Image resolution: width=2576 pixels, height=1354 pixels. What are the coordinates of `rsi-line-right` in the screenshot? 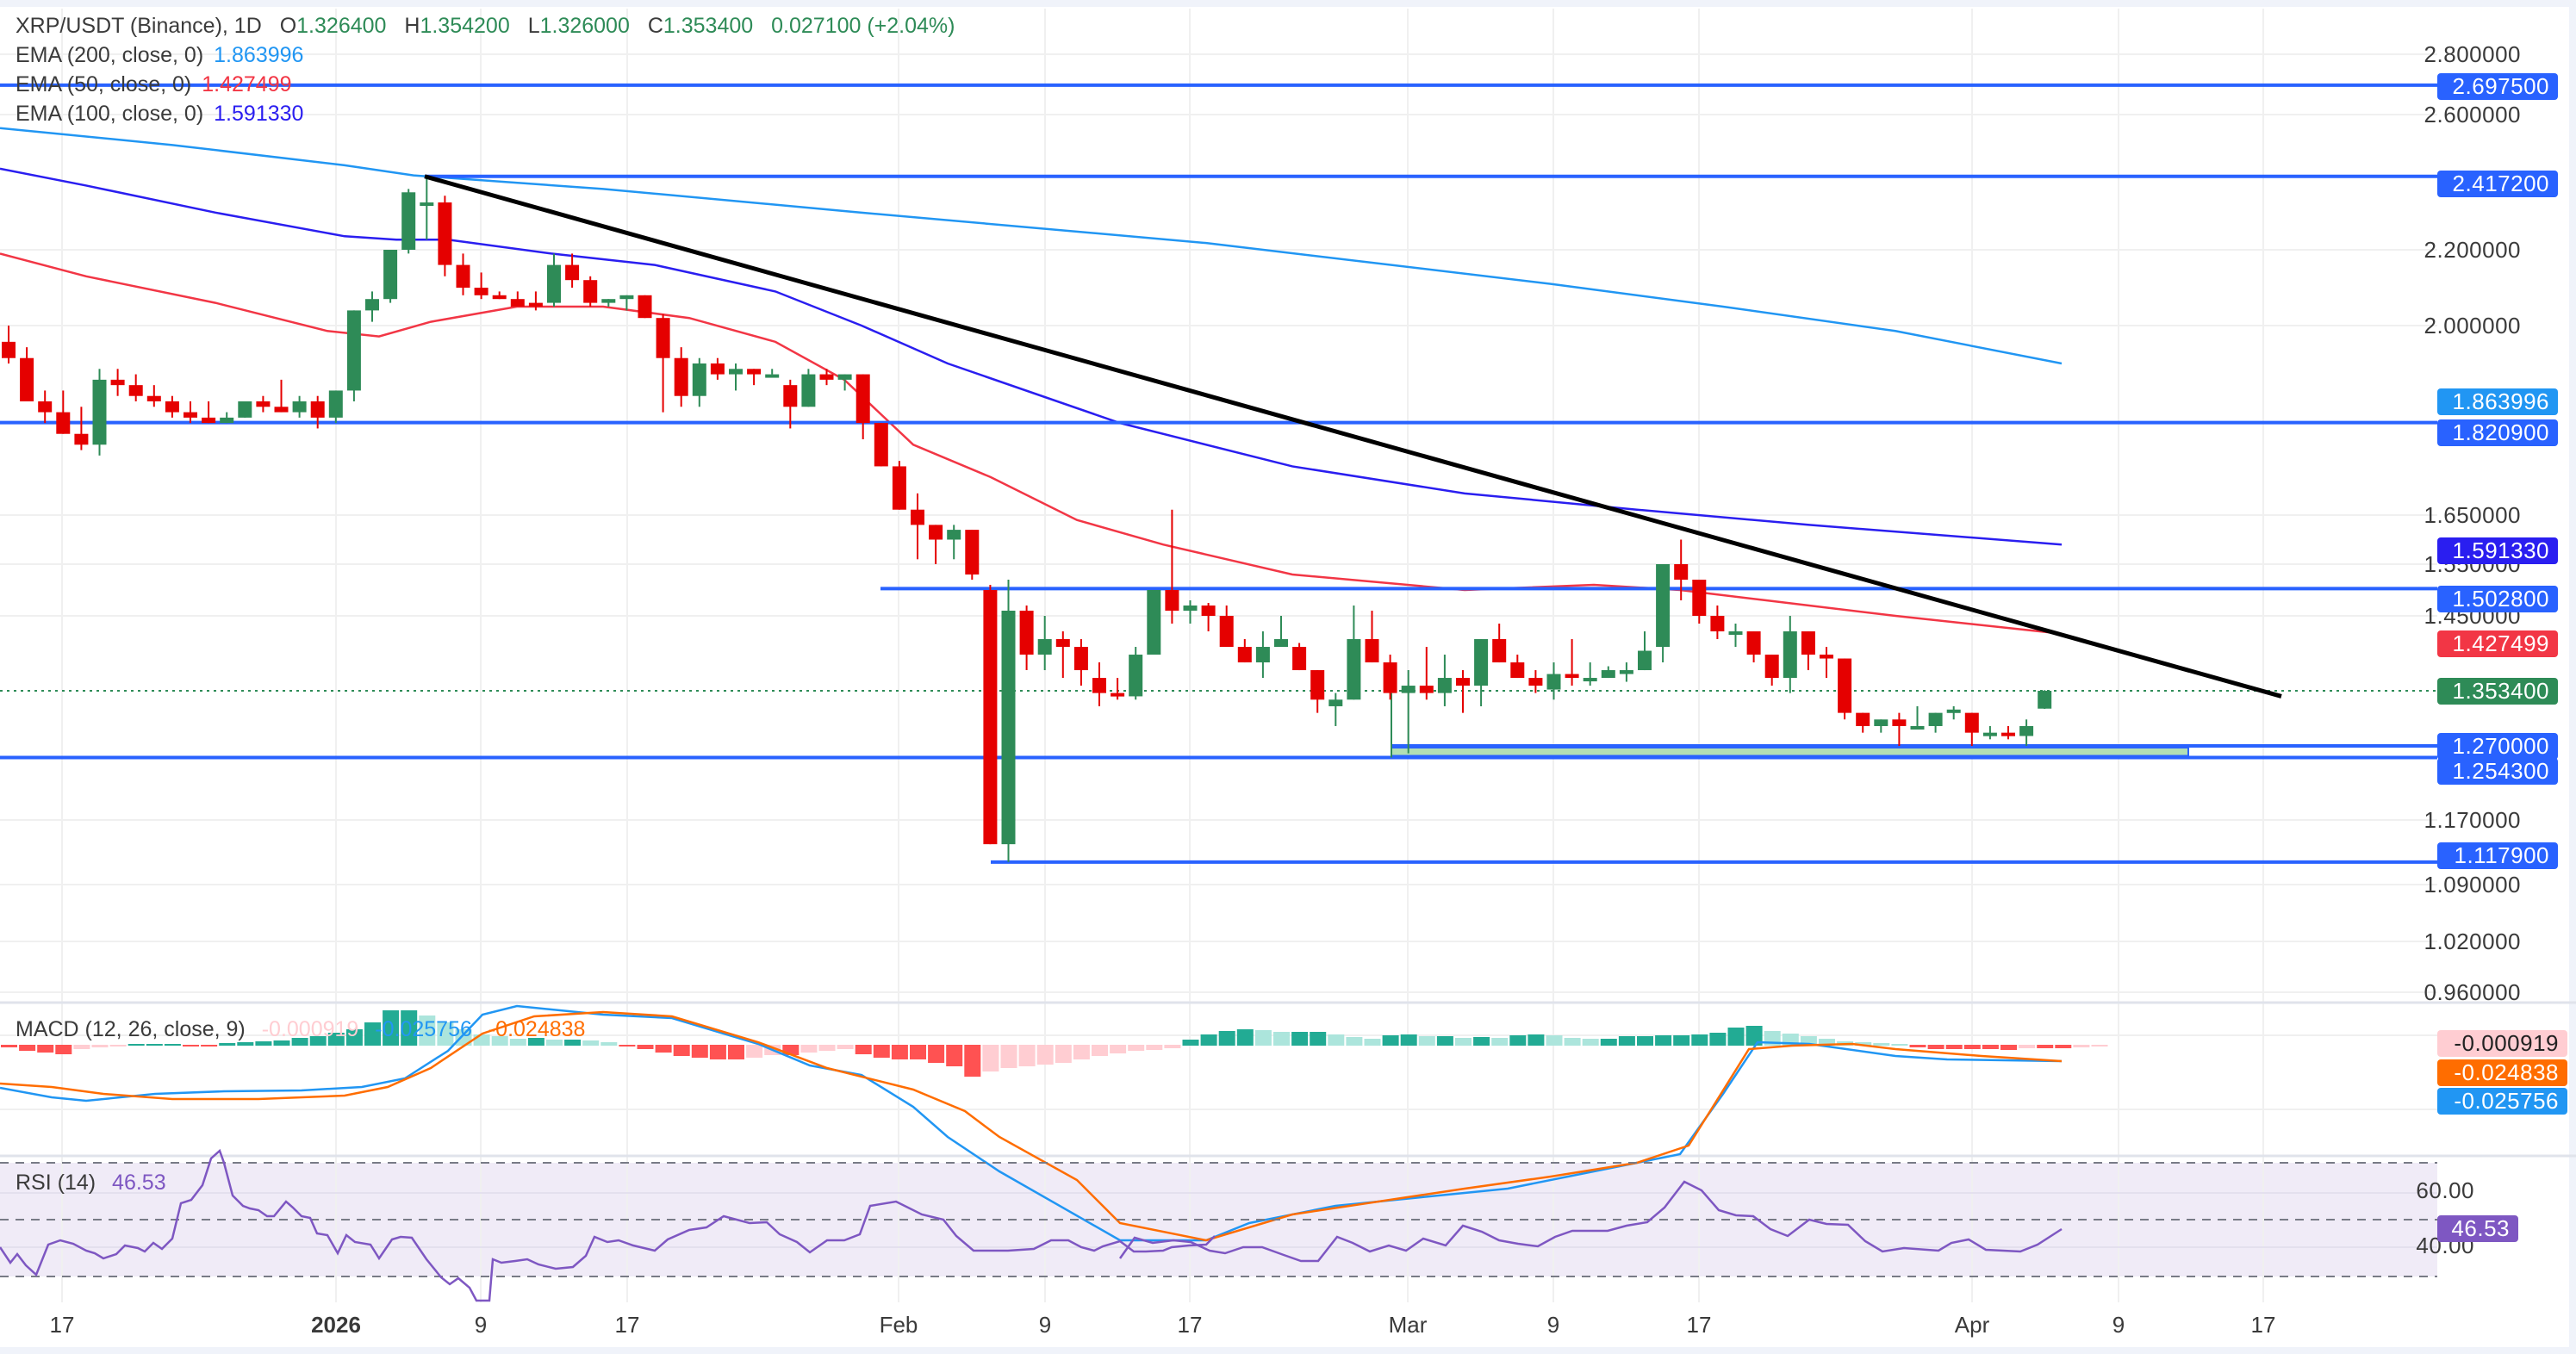 It's located at (1591, 1221).